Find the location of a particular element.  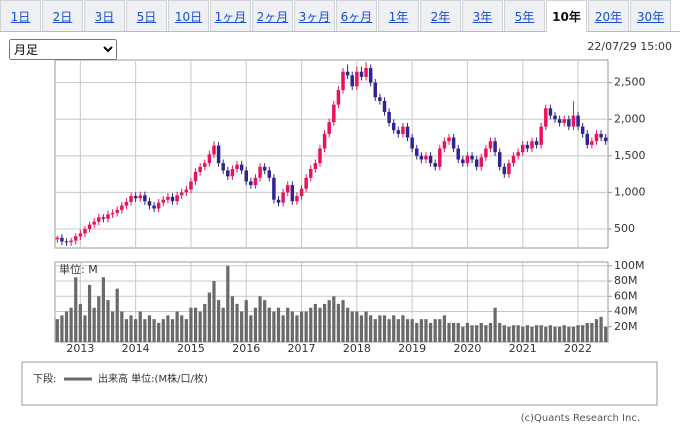

period-tab: 2ヶ月 is located at coordinates (272, 15).